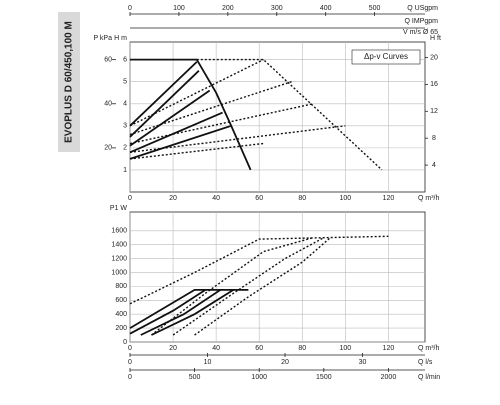 This screenshot has height=405, width=500. Describe the element at coordinates (125, 170) in the screenshot. I see `y-tick-label: 1` at that location.